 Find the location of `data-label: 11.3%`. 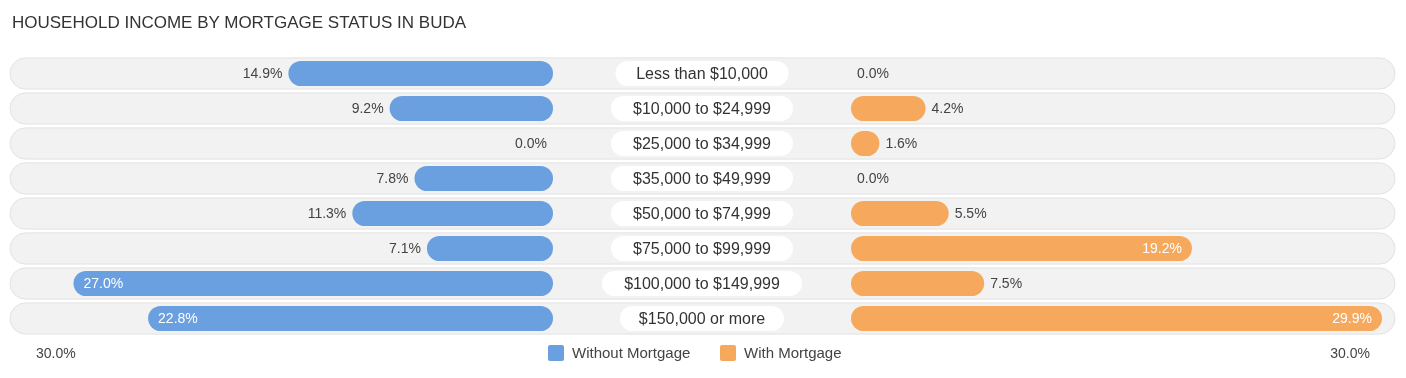

data-label: 11.3% is located at coordinates (327, 213).